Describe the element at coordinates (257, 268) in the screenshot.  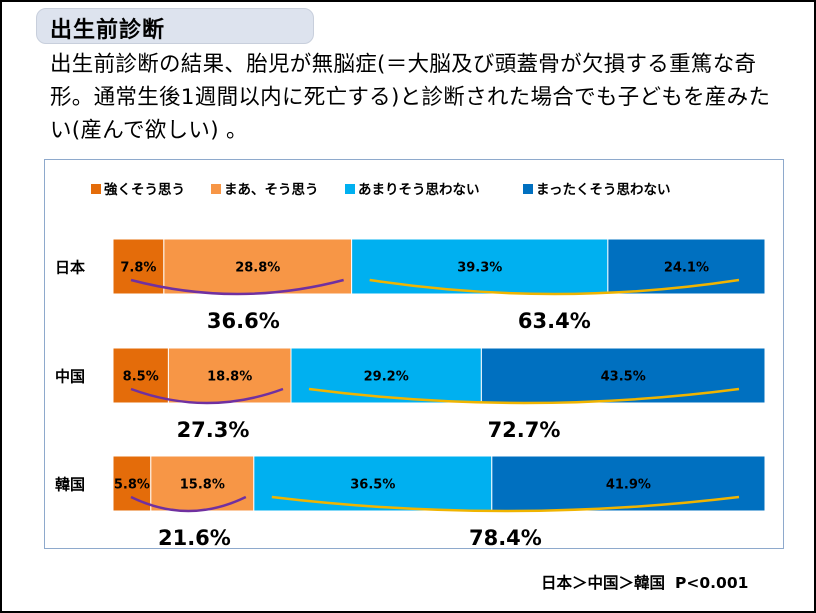
I see `data-label-1-2: 28.8%` at that location.